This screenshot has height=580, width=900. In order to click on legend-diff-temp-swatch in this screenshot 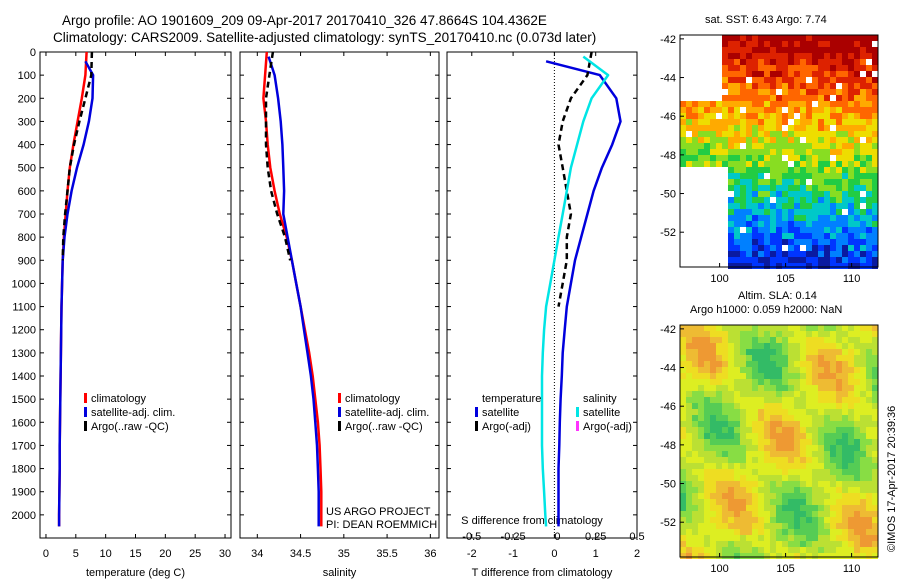, I will do `click(476, 426)`.